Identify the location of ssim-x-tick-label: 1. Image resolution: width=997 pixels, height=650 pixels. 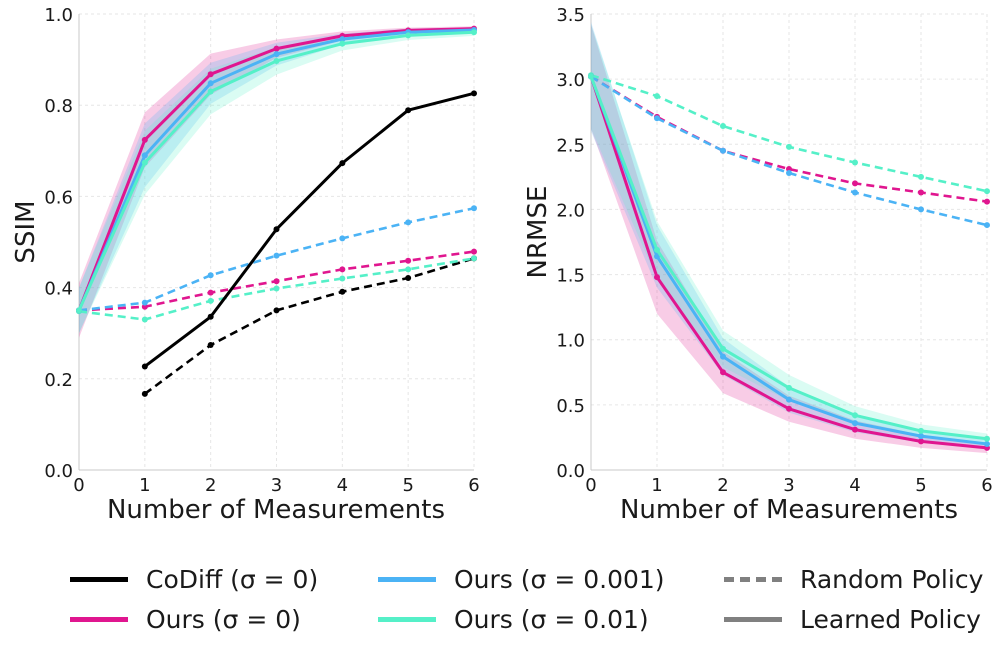
(144, 485).